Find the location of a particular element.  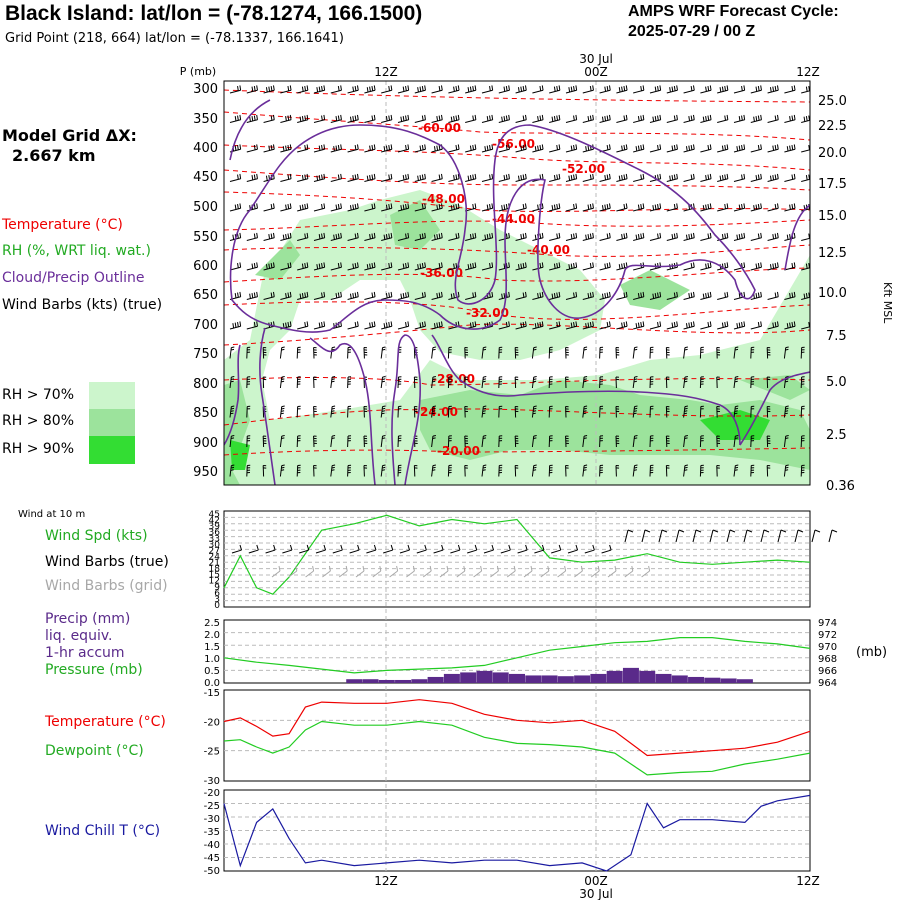

pressure-tick: 750 is located at coordinates (205, 354).